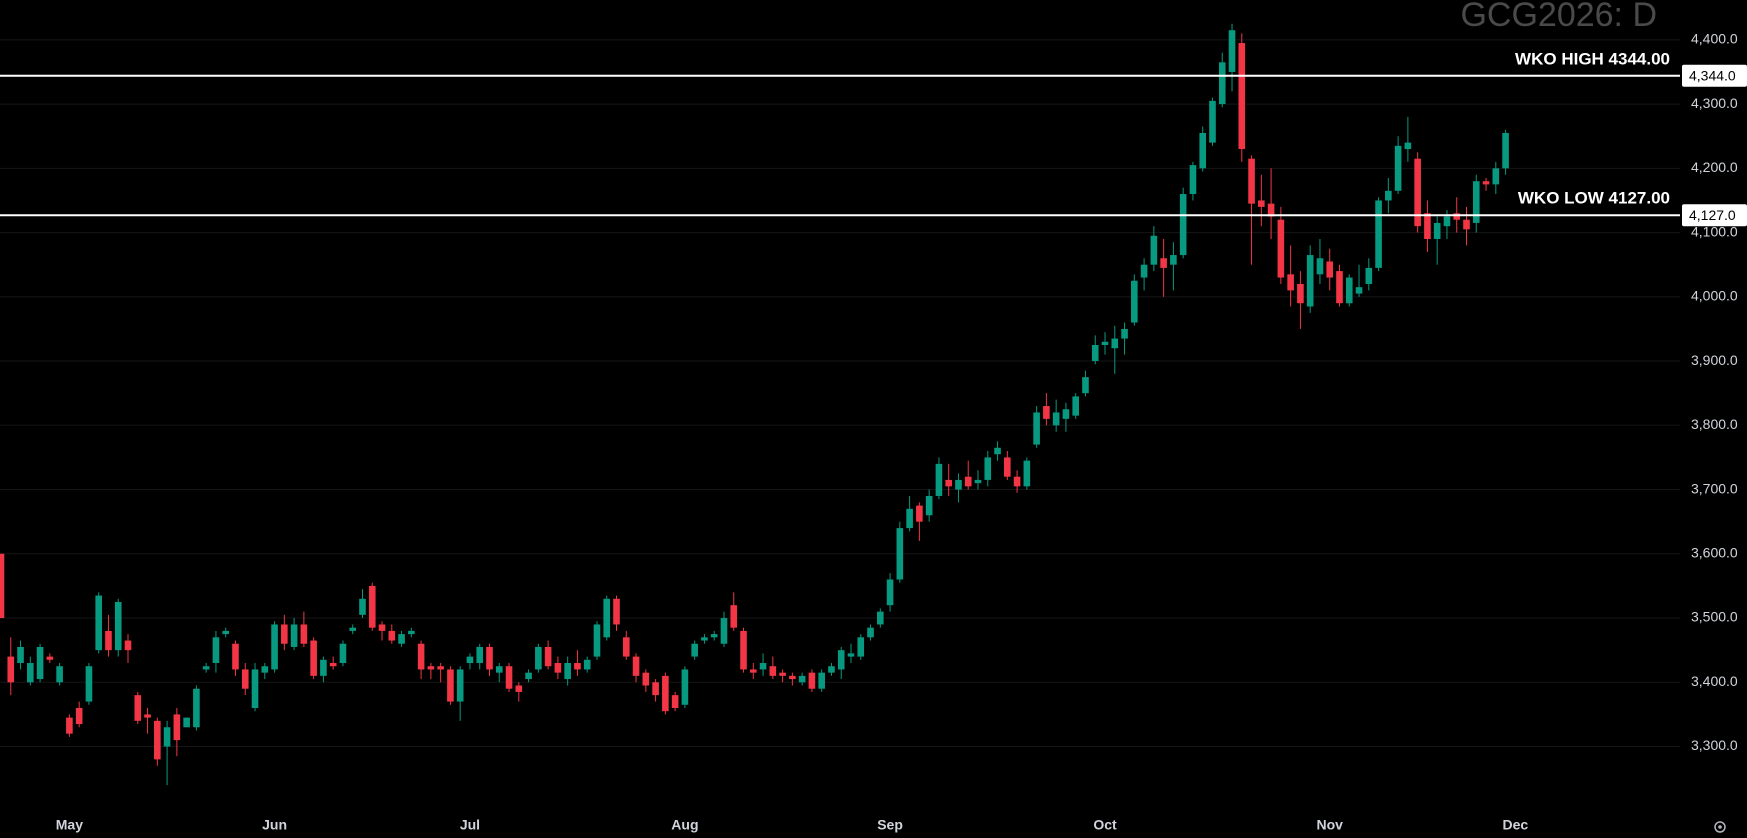  Describe the element at coordinates (1714, 681) in the screenshot. I see `y-tick-label: 3,400.0` at that location.